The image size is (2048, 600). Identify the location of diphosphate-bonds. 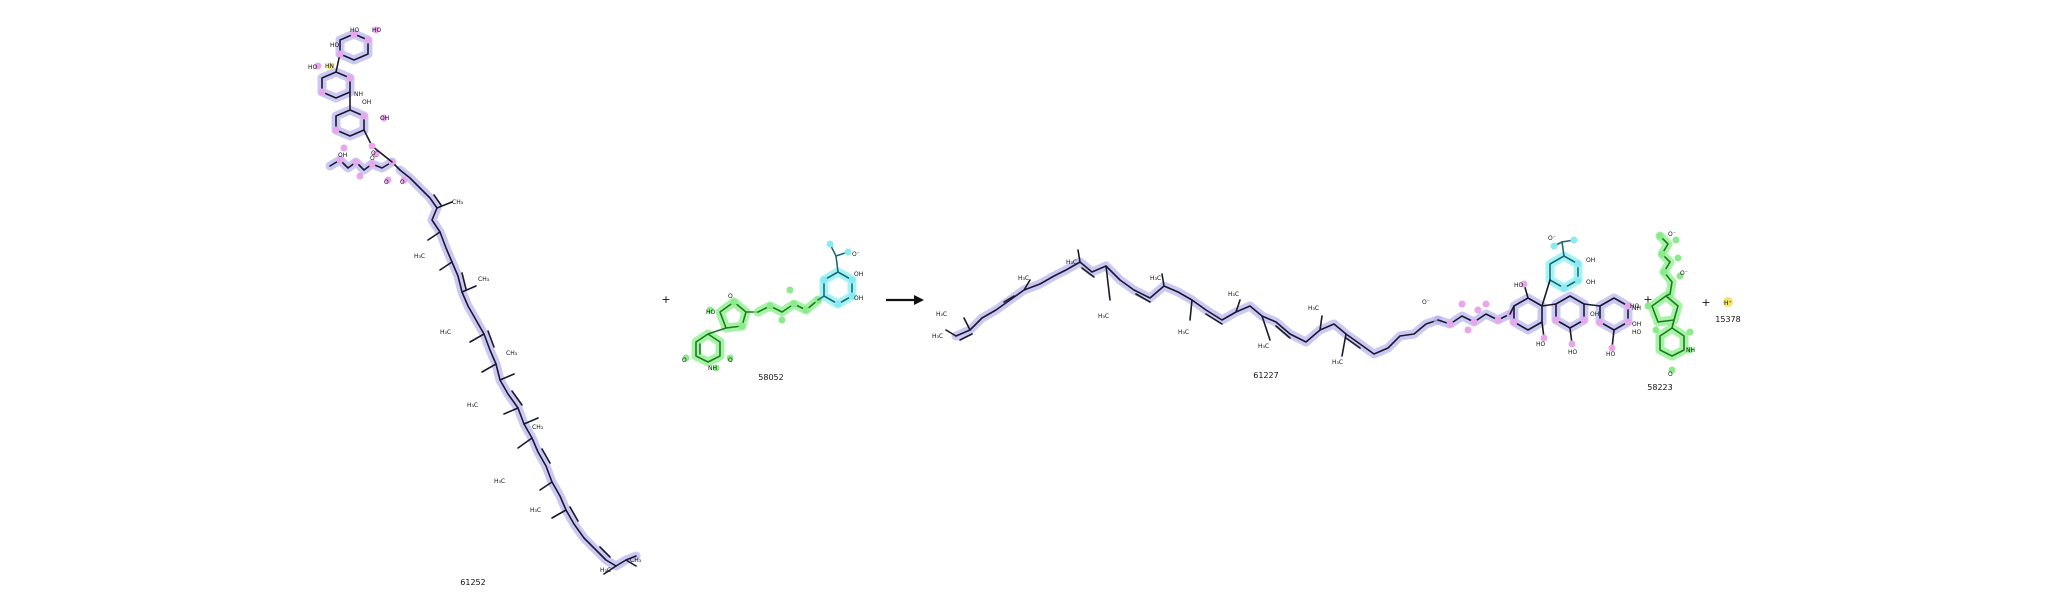
(365, 165).